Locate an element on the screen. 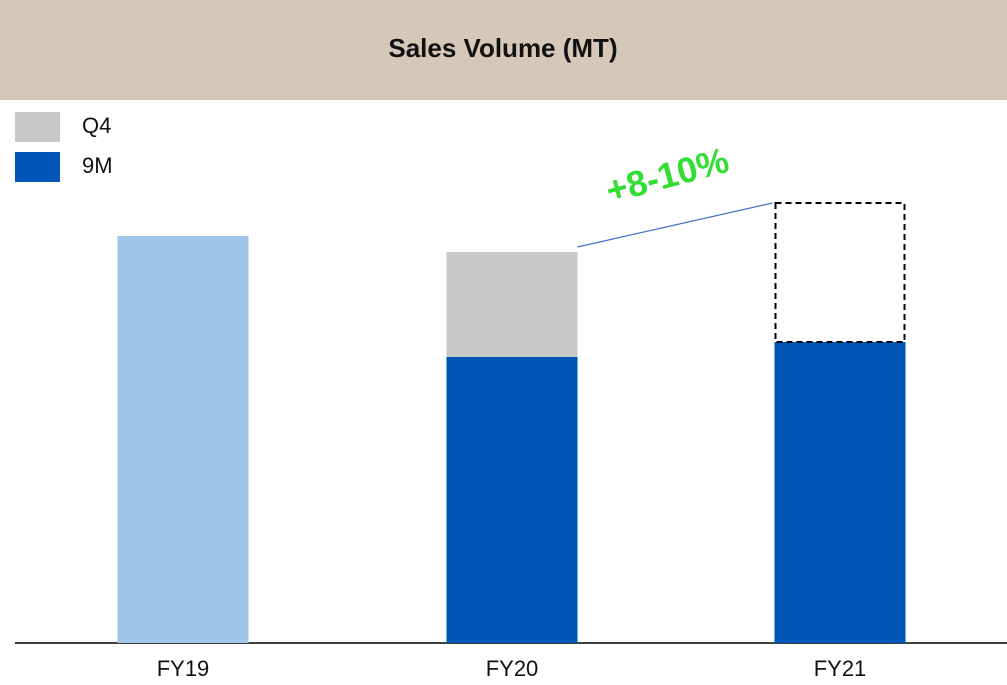 This screenshot has width=1007, height=685. bar is located at coordinates (183, 439).